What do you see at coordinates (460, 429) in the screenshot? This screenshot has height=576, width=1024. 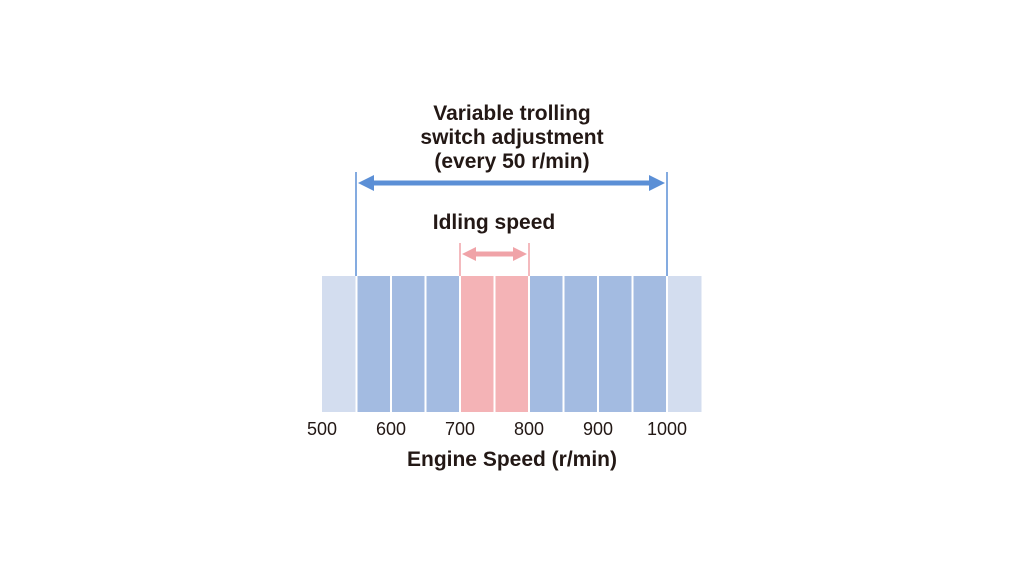 I see `tick-label: 700` at bounding box center [460, 429].